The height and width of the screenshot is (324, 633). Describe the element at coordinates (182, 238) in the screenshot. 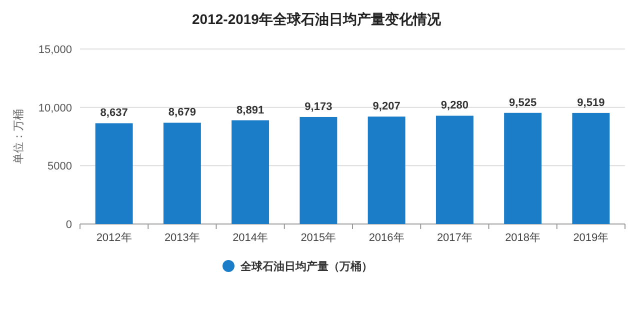

I see `x-tick-label: 2013年` at that location.